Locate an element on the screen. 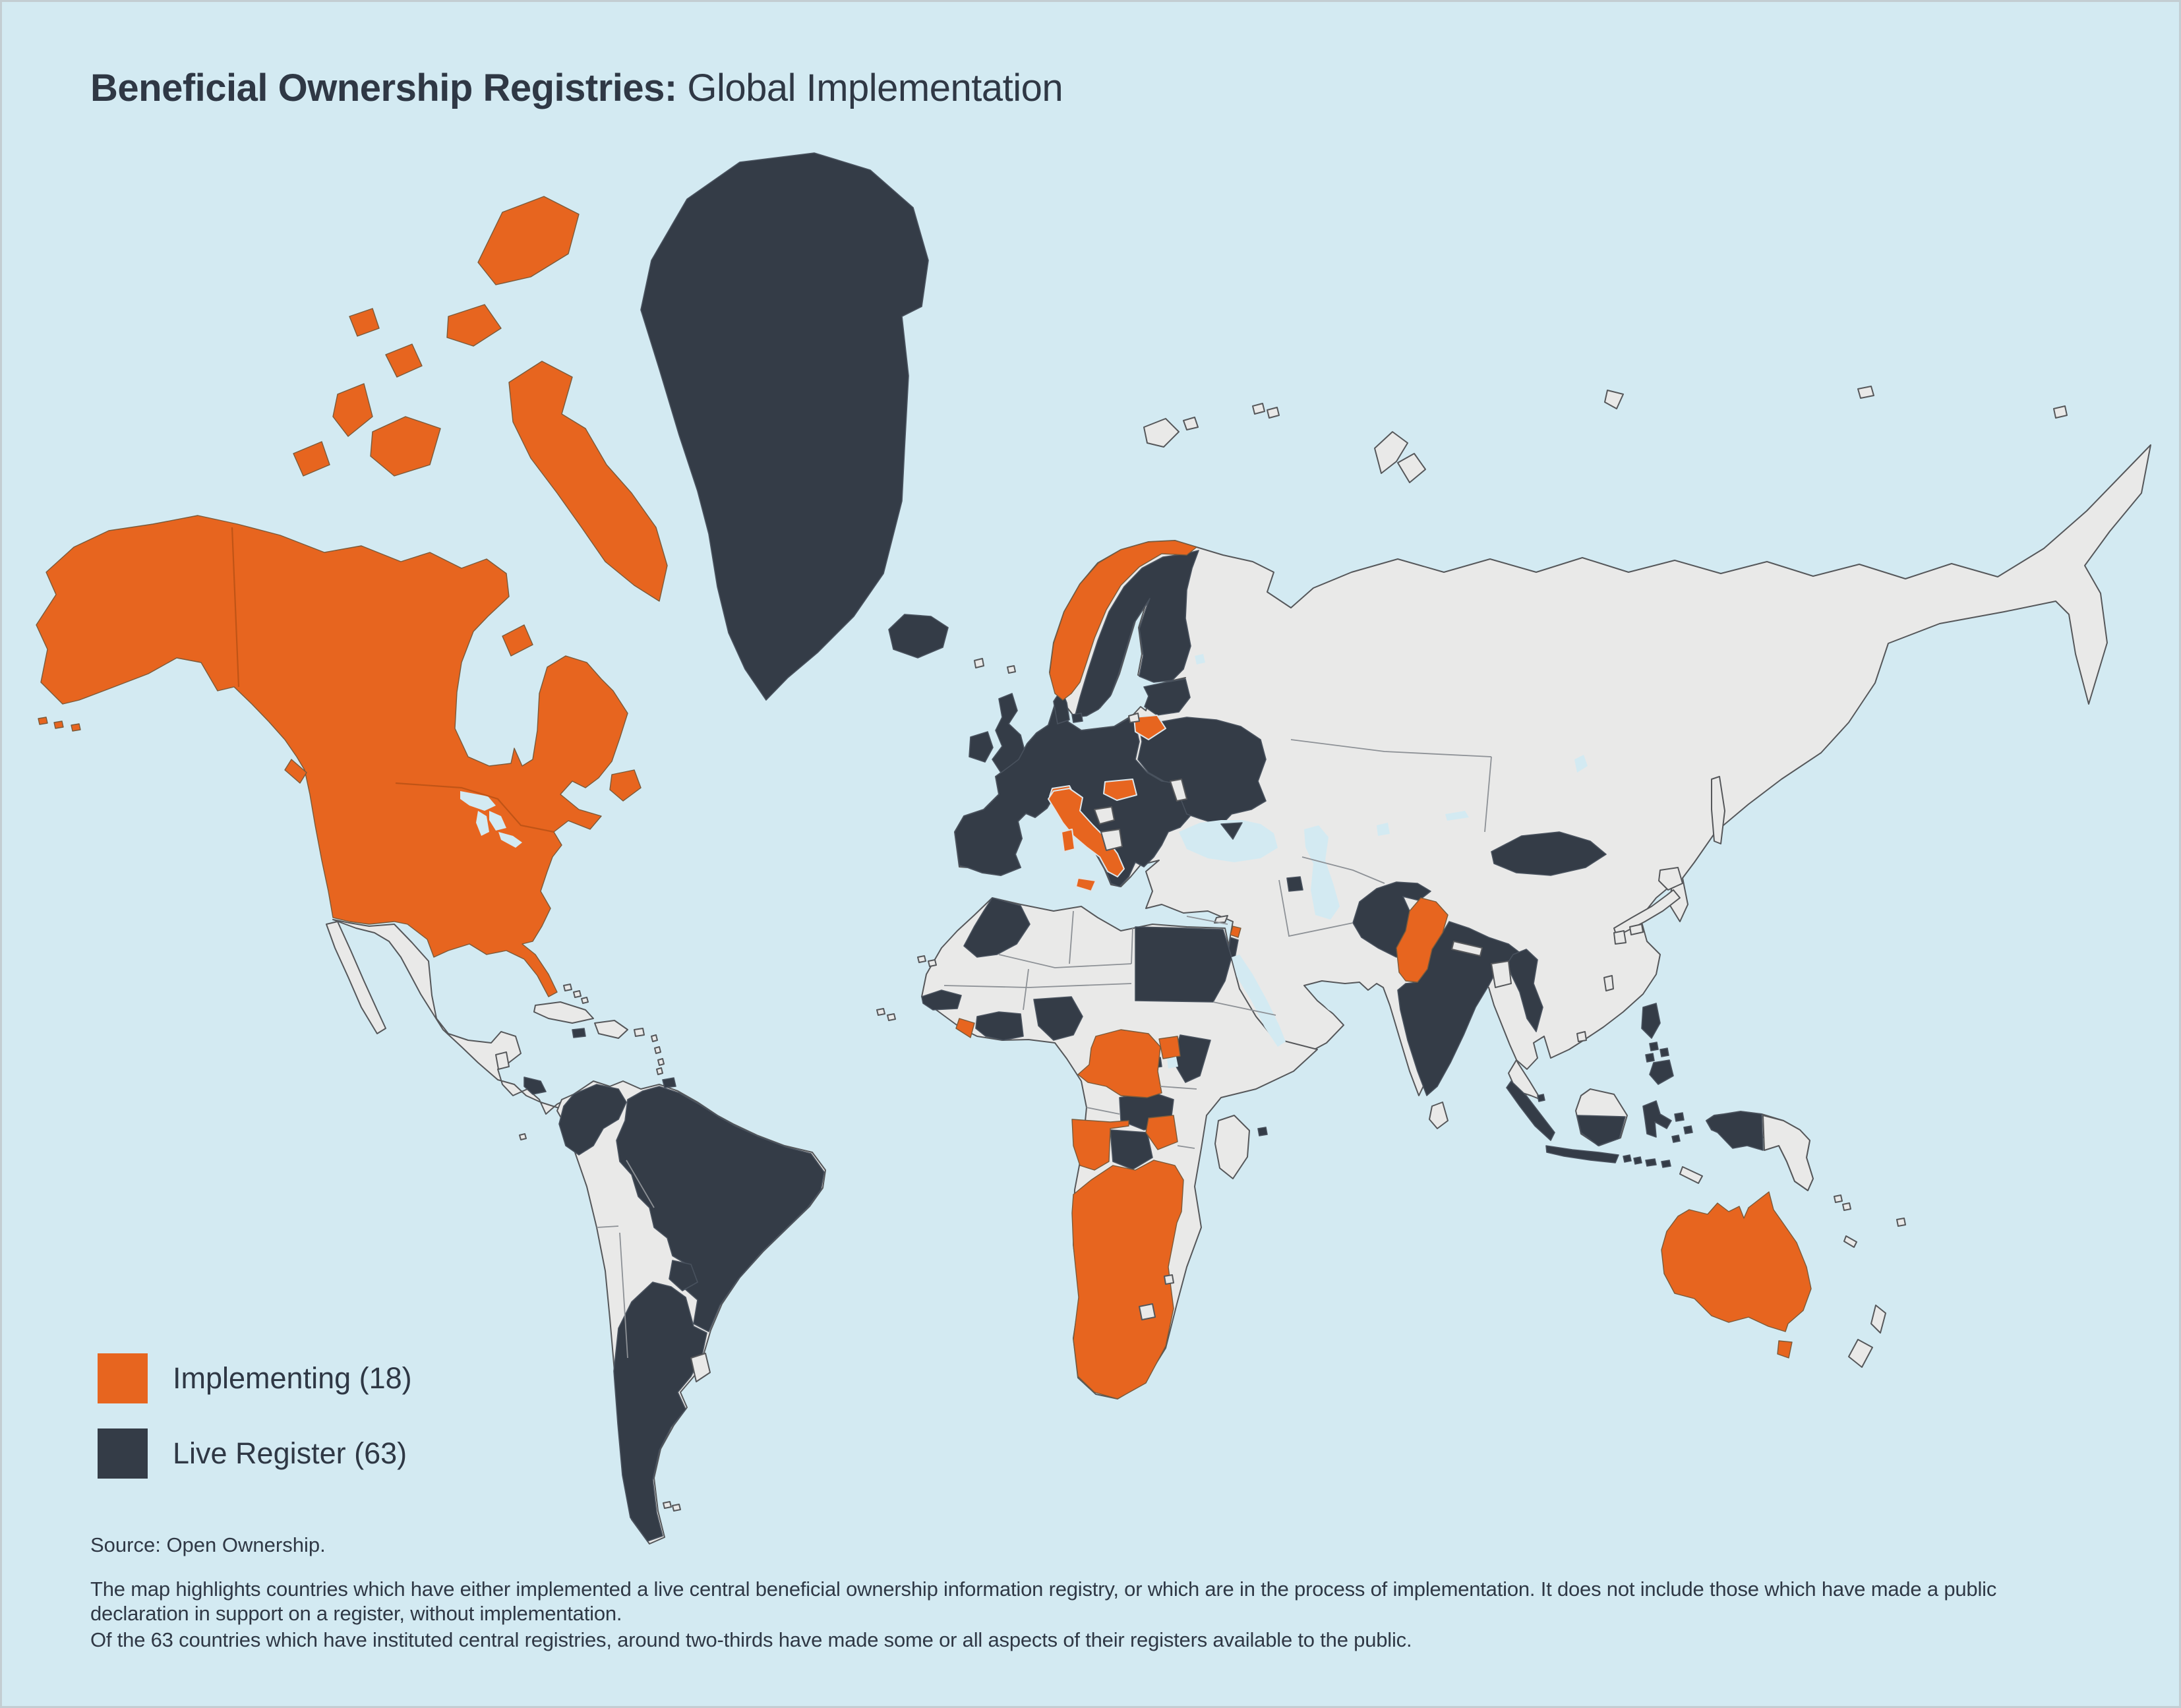  country-morocco is located at coordinates (997, 928).